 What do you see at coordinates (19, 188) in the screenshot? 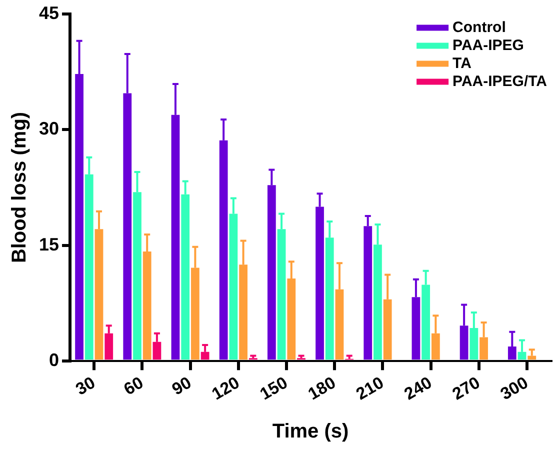
I see `y-axis-title: Blood loss (mg)` at bounding box center [19, 188].